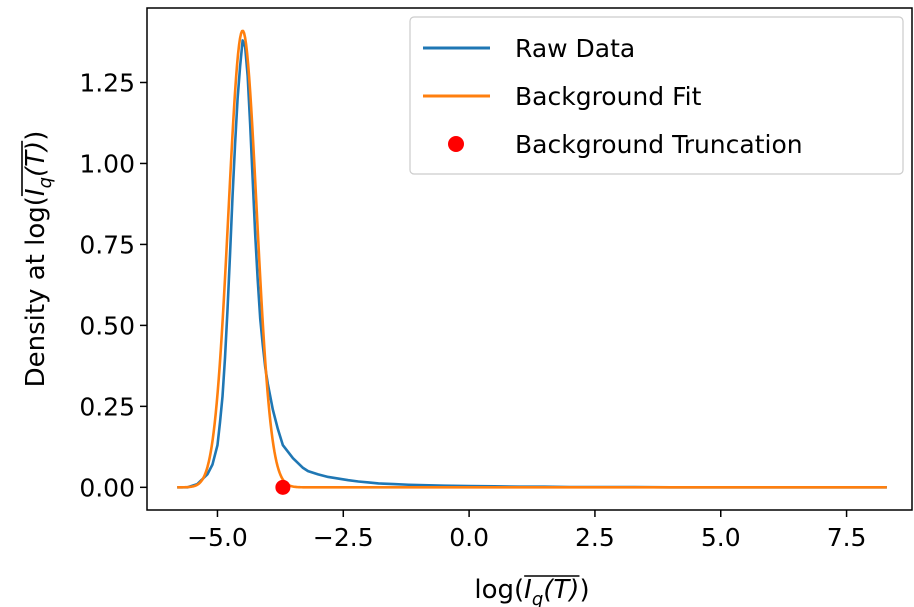  Describe the element at coordinates (721, 537) in the screenshot. I see `x-tick-label: 5.0` at that location.